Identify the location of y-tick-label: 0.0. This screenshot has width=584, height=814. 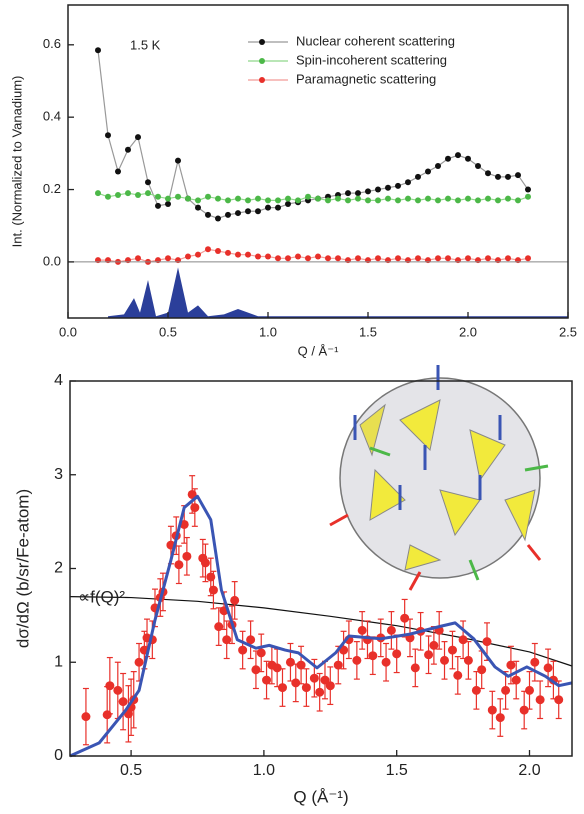
(52, 260).